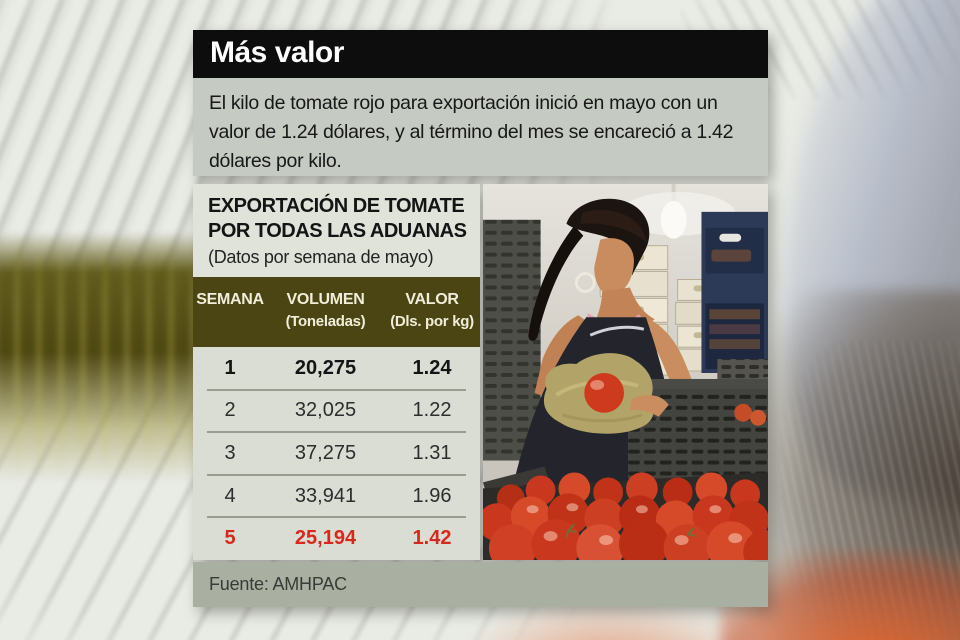 The width and height of the screenshot is (960, 640). I want to click on column-sublabel: (Dls. por kg), so click(432, 321).